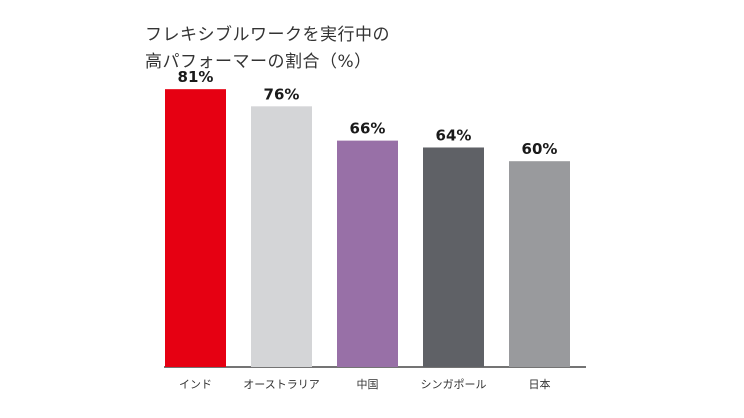 This screenshot has height=418, width=744. What do you see at coordinates (267, 49) in the screenshot?
I see `chart-title: フレキシブルワークを実行中の 高パフォーマーの割合（%）` at bounding box center [267, 49].